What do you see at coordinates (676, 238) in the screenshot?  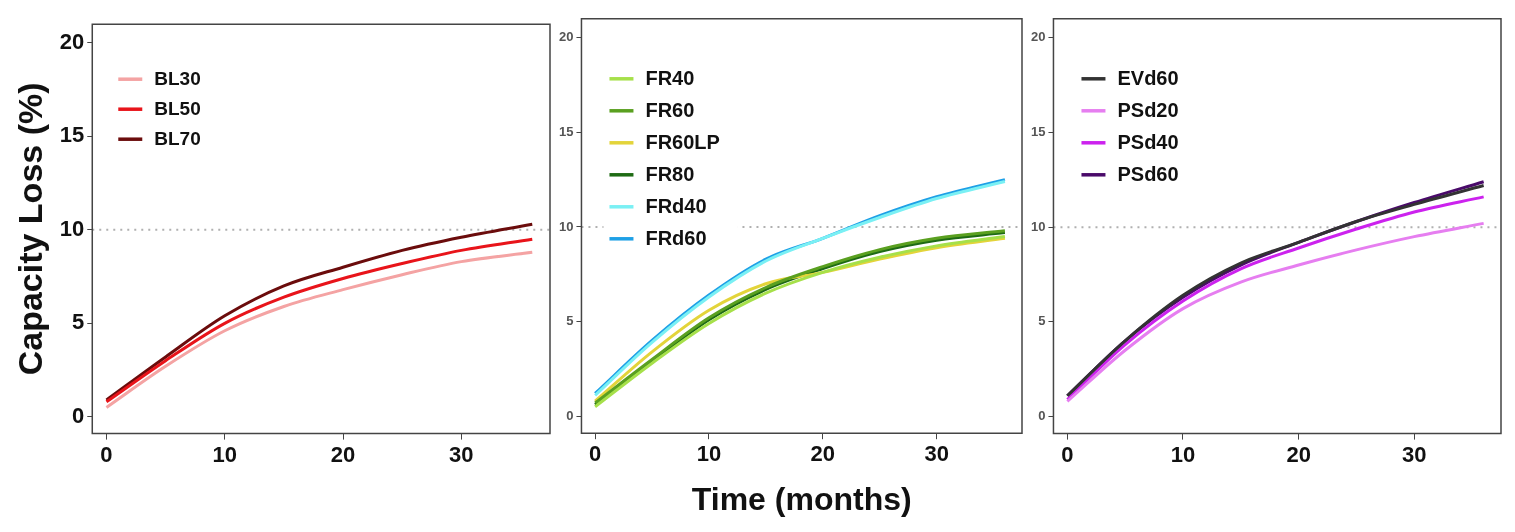 I see `legend-label: FRd60` at bounding box center [676, 238].